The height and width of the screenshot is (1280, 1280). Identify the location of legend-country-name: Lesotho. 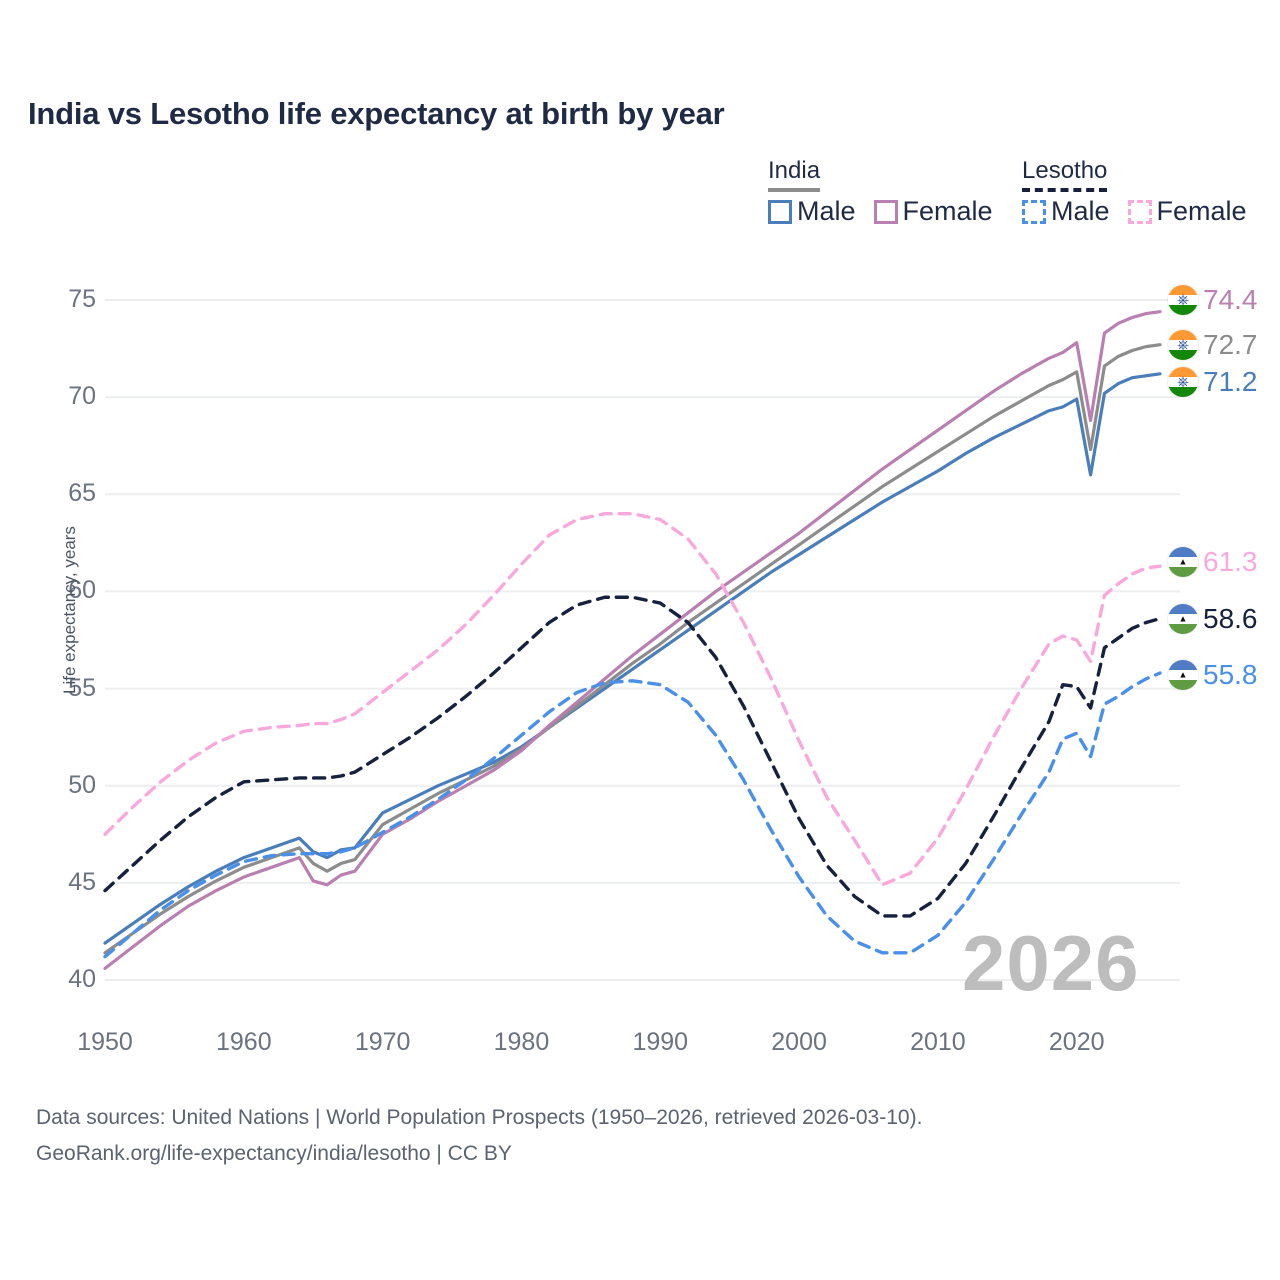
(1065, 175).